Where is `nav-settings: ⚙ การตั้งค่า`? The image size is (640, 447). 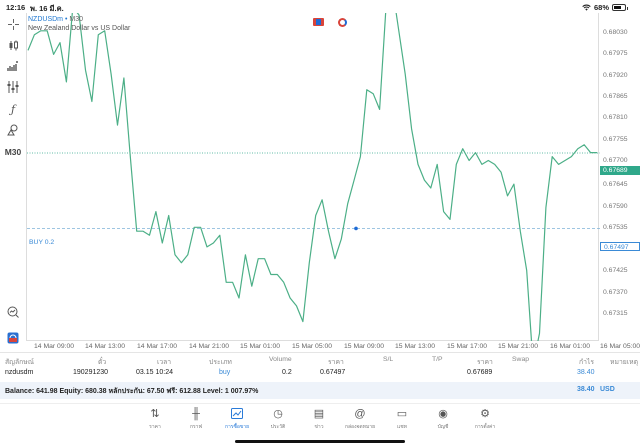
nav-settings: ⚙ การตั้งค่า is located at coordinates (485, 419).